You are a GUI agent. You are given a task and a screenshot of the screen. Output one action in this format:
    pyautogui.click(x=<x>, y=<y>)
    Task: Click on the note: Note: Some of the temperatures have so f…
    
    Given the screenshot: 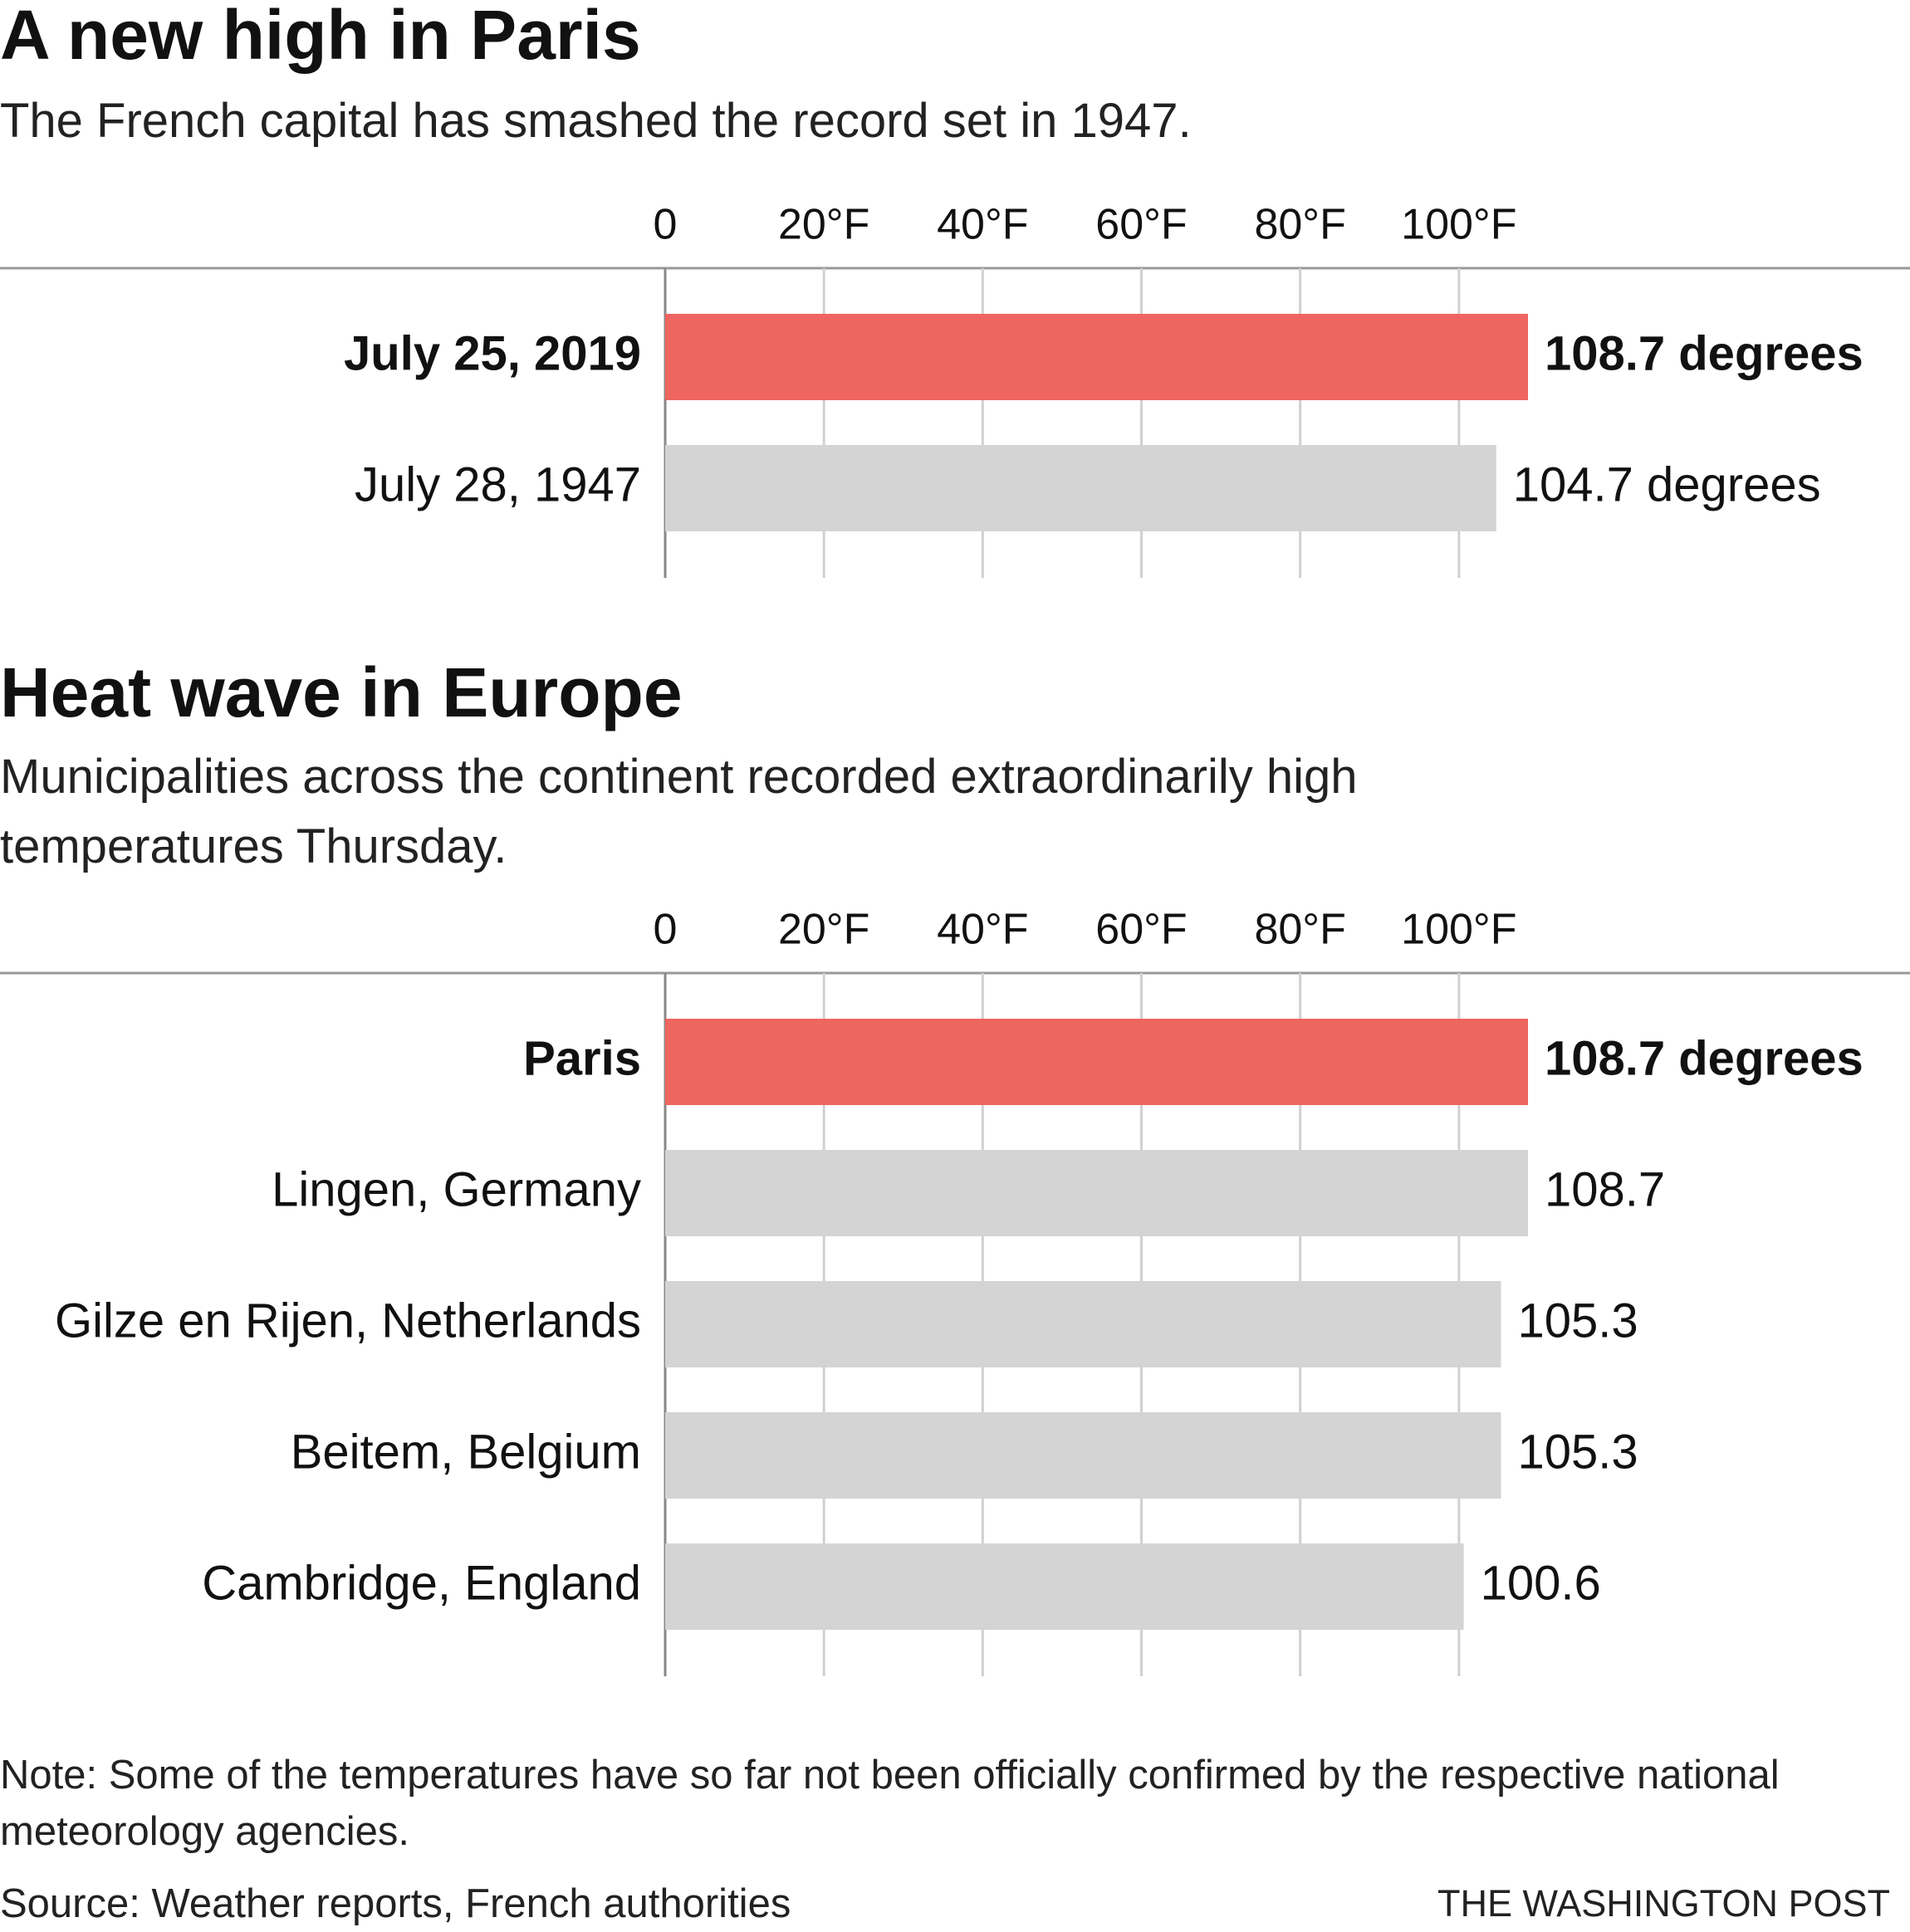 What is the action you would take?
    pyautogui.click(x=890, y=1803)
    